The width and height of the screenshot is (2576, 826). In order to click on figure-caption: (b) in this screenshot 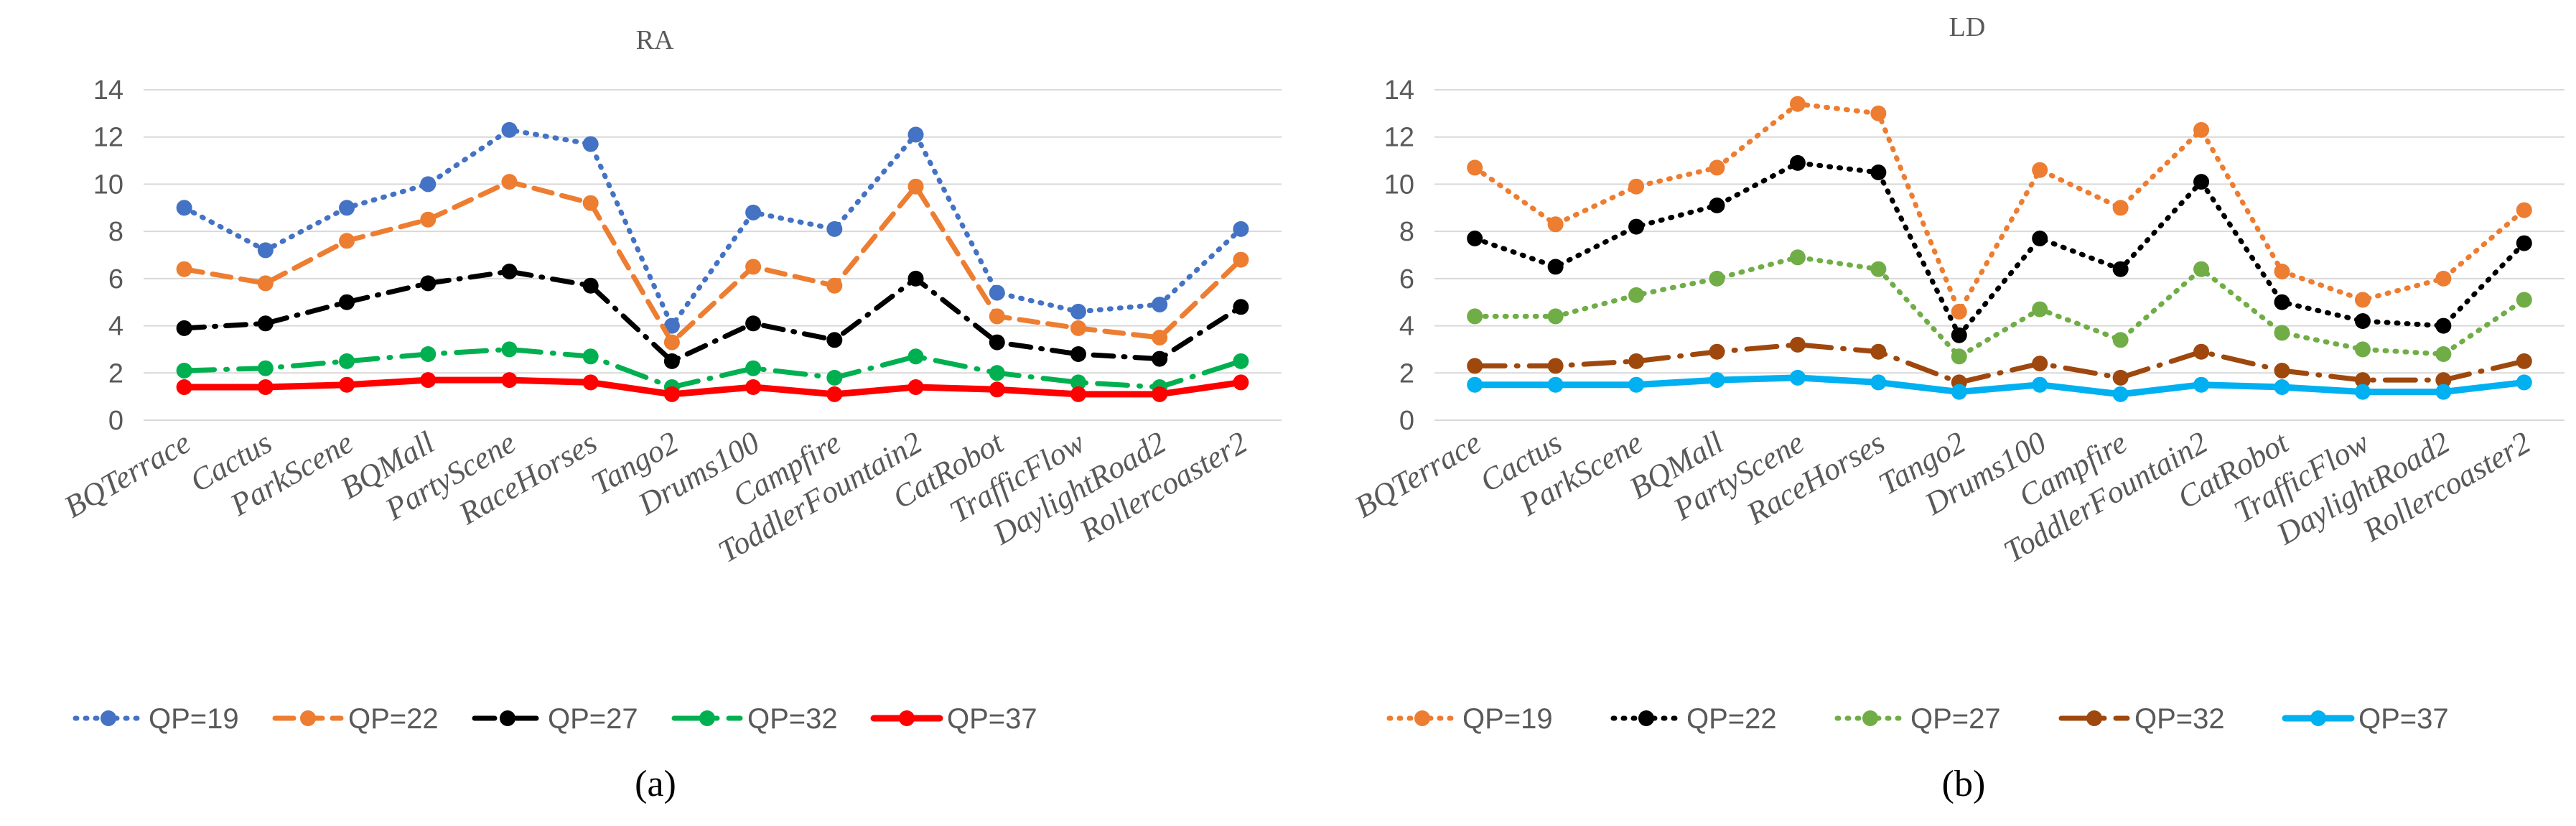, I will do `click(1964, 784)`.